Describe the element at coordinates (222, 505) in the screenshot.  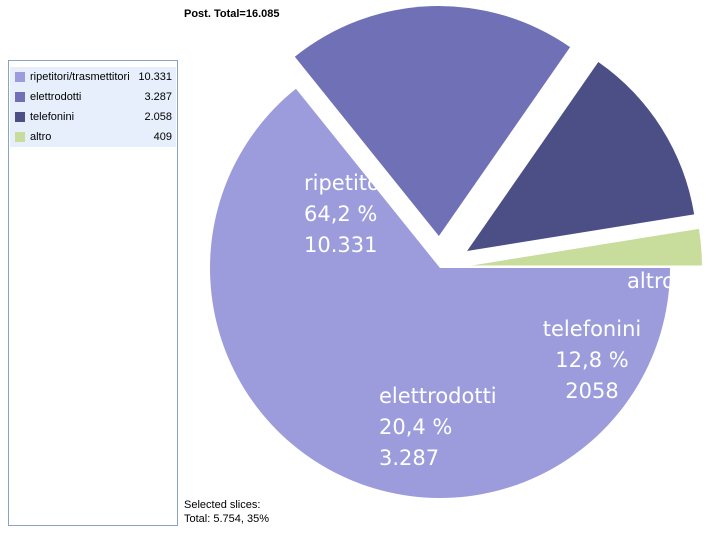
I see `selected-slices-title: Selected slices:` at that location.